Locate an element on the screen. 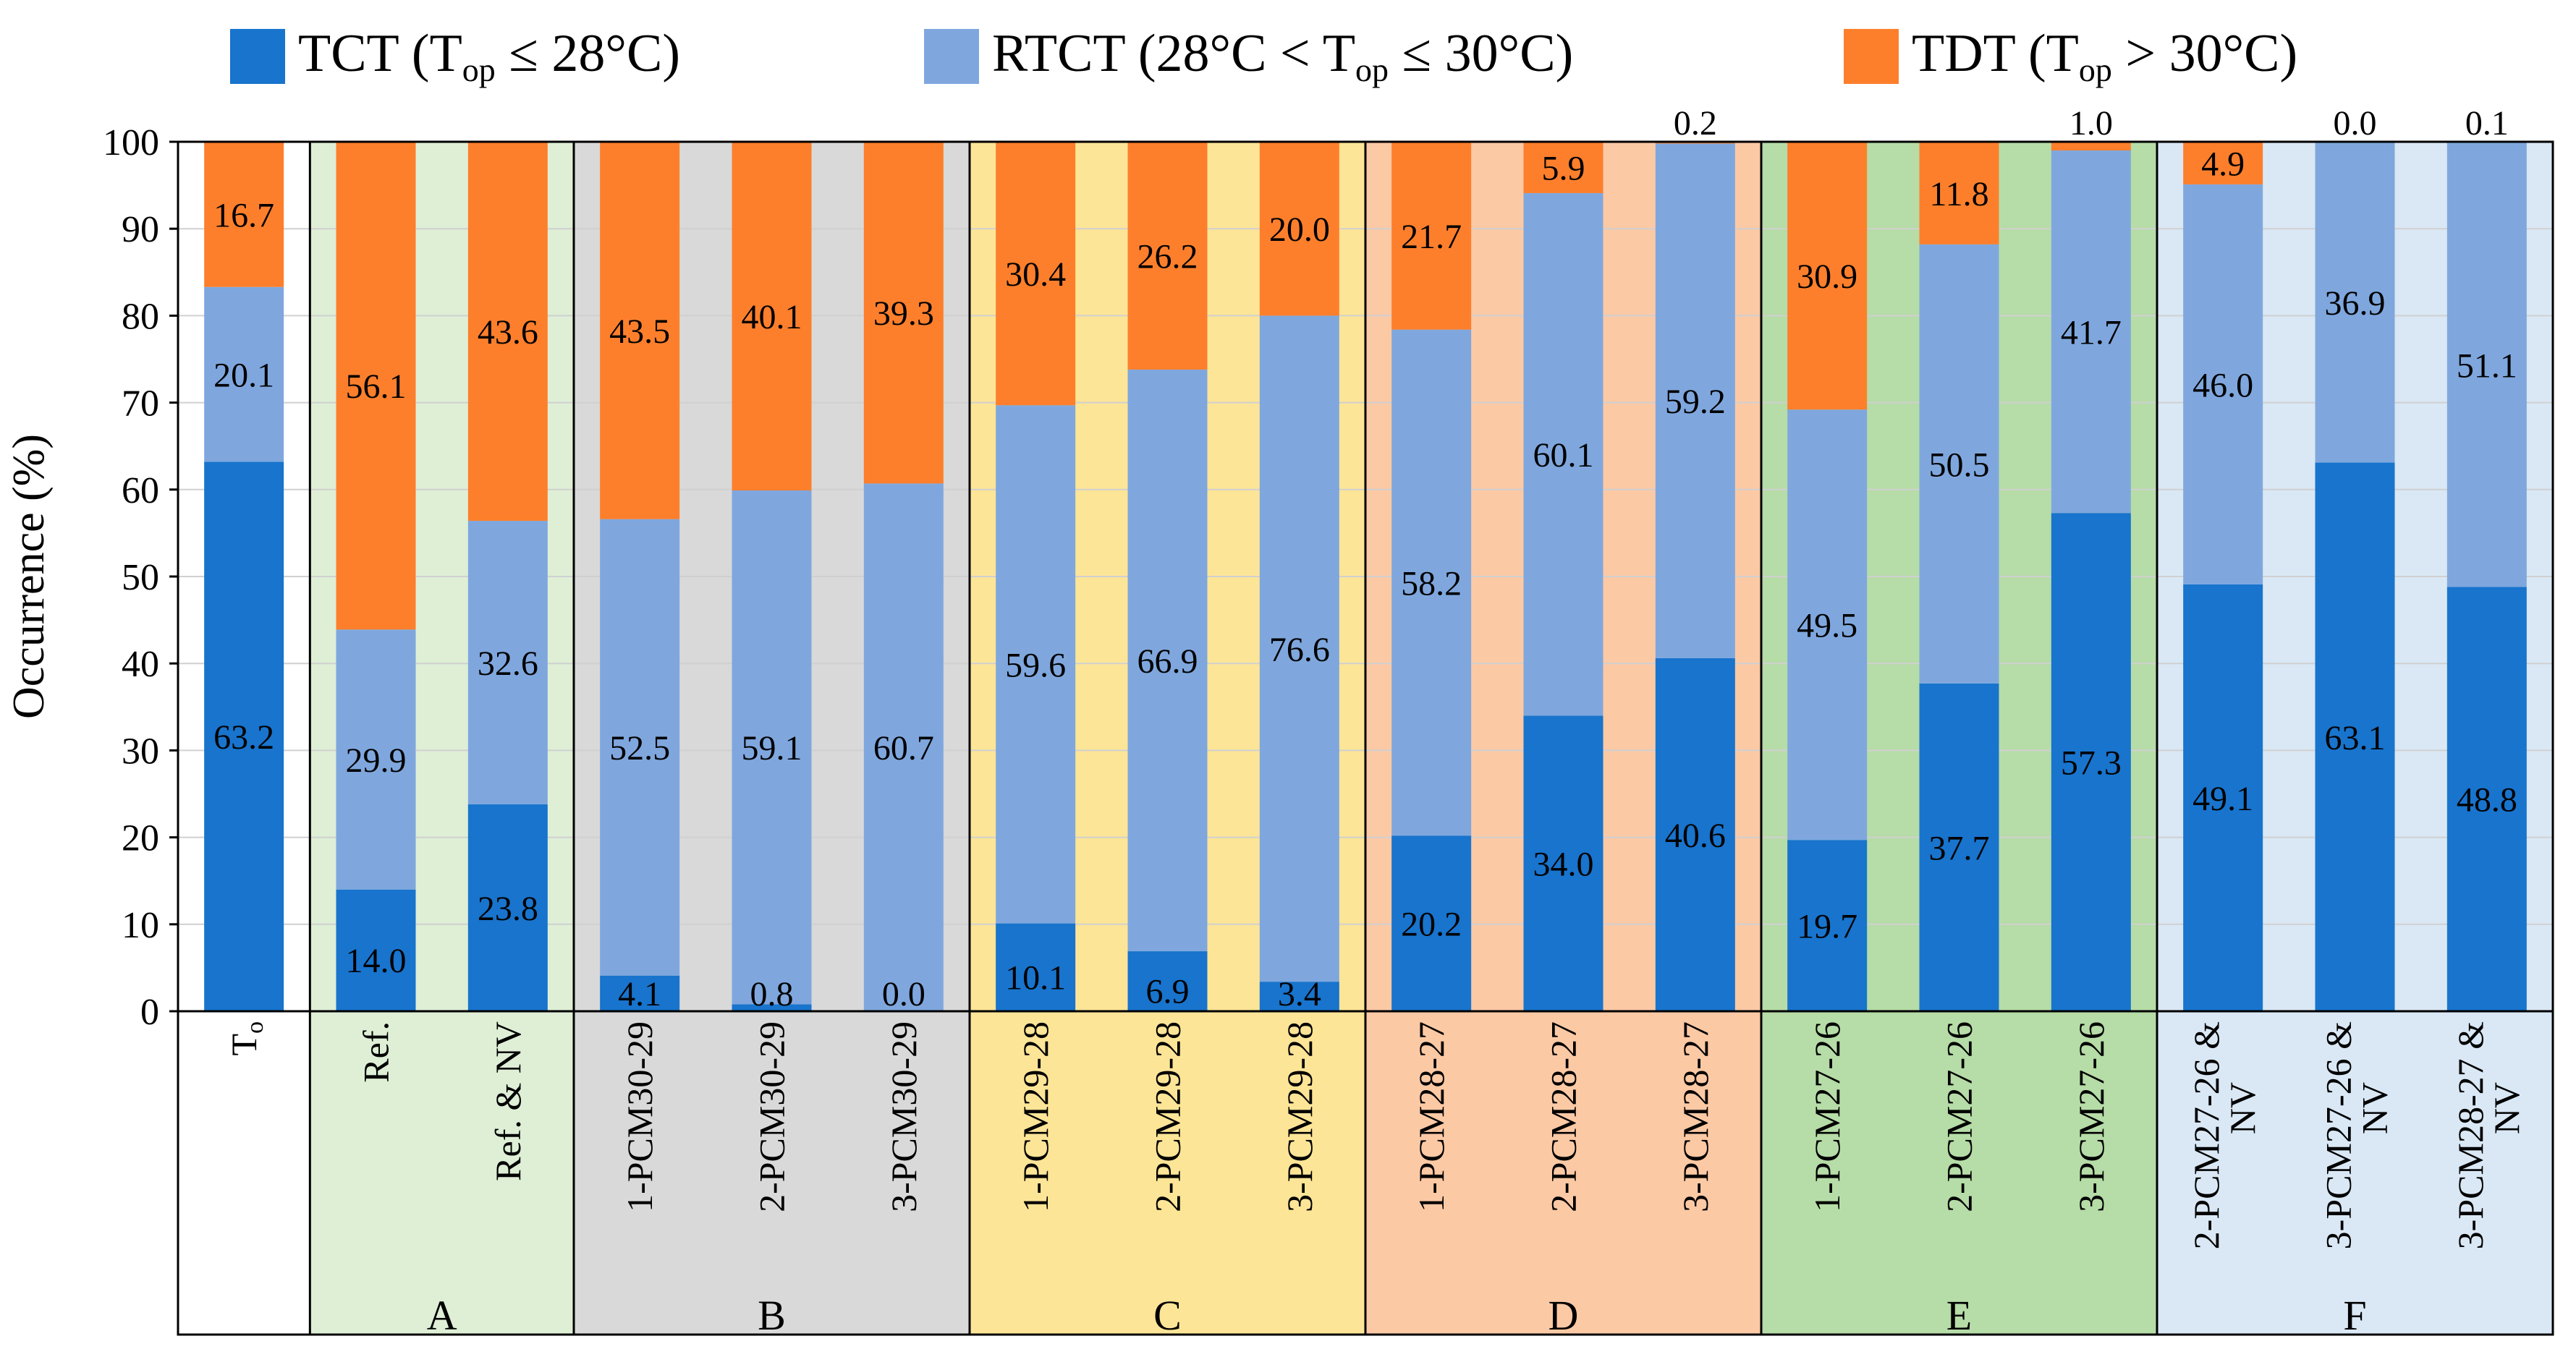  data-label-tct-1-PCM27-26: 19.7 is located at coordinates (1827, 927).